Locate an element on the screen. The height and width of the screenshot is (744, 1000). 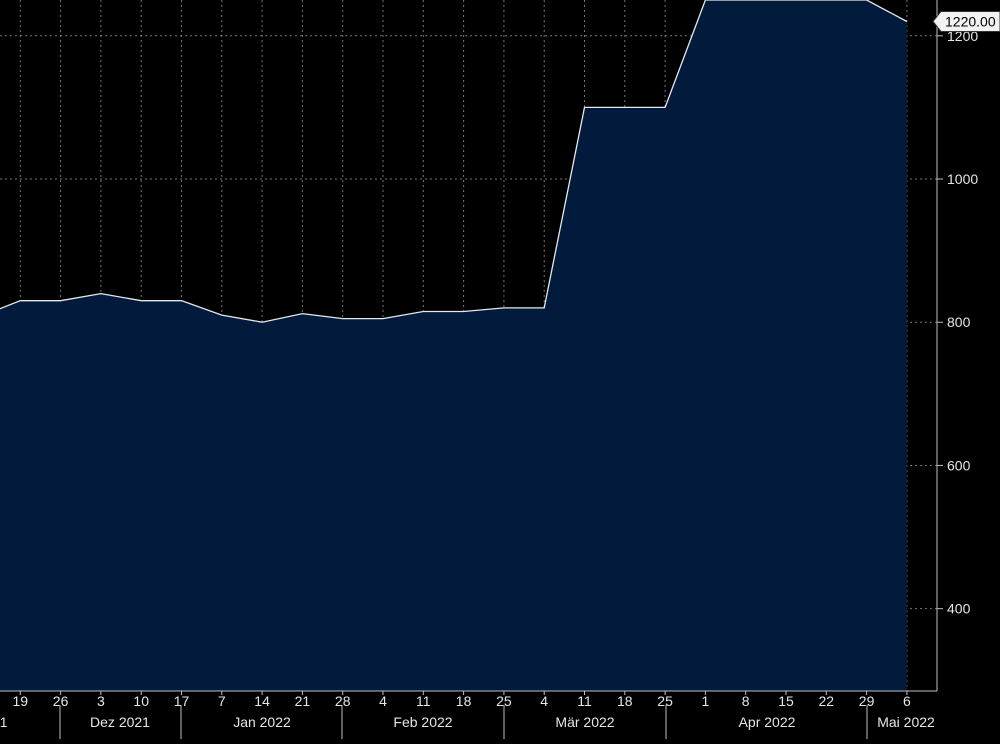
x-tick-label: 8 is located at coordinates (746, 701).